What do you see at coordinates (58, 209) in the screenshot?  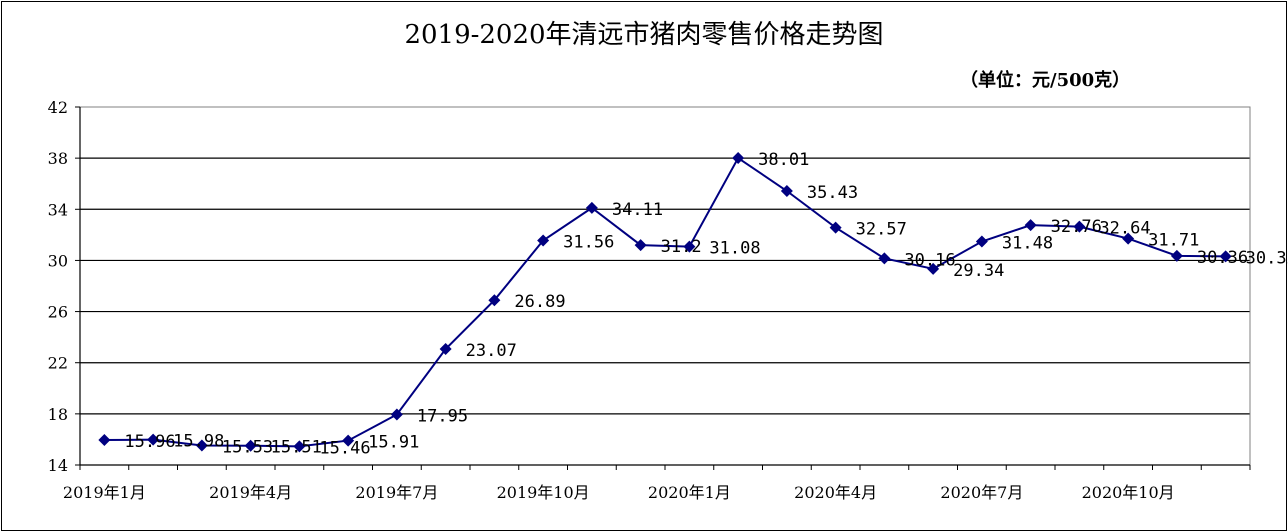 I see `y-tick-label: 34` at bounding box center [58, 209].